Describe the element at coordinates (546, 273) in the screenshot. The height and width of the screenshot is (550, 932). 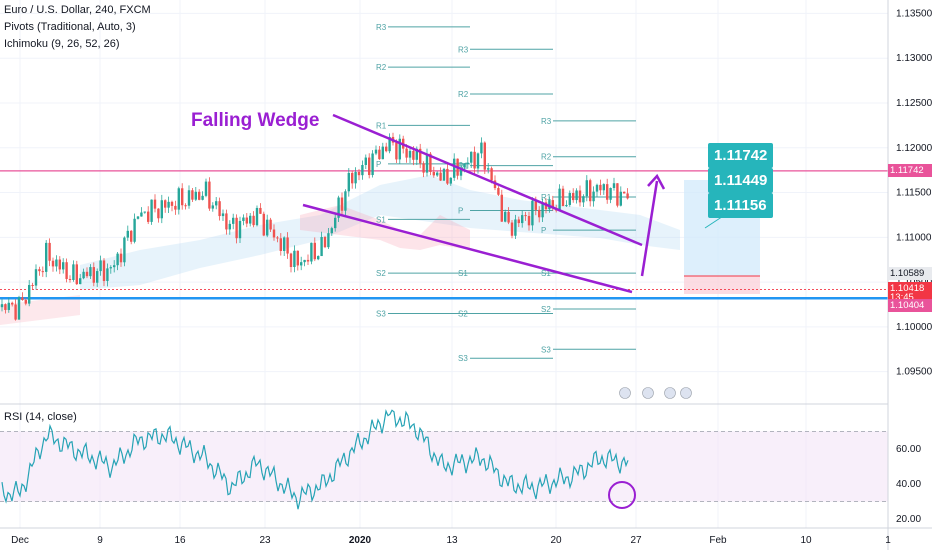
I see `pivot-s1-label: S1` at that location.